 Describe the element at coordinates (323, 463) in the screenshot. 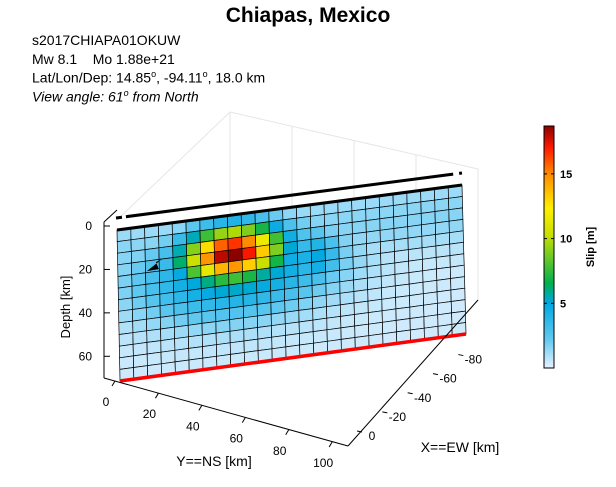

I see `ns-tick-label: 100` at that location.